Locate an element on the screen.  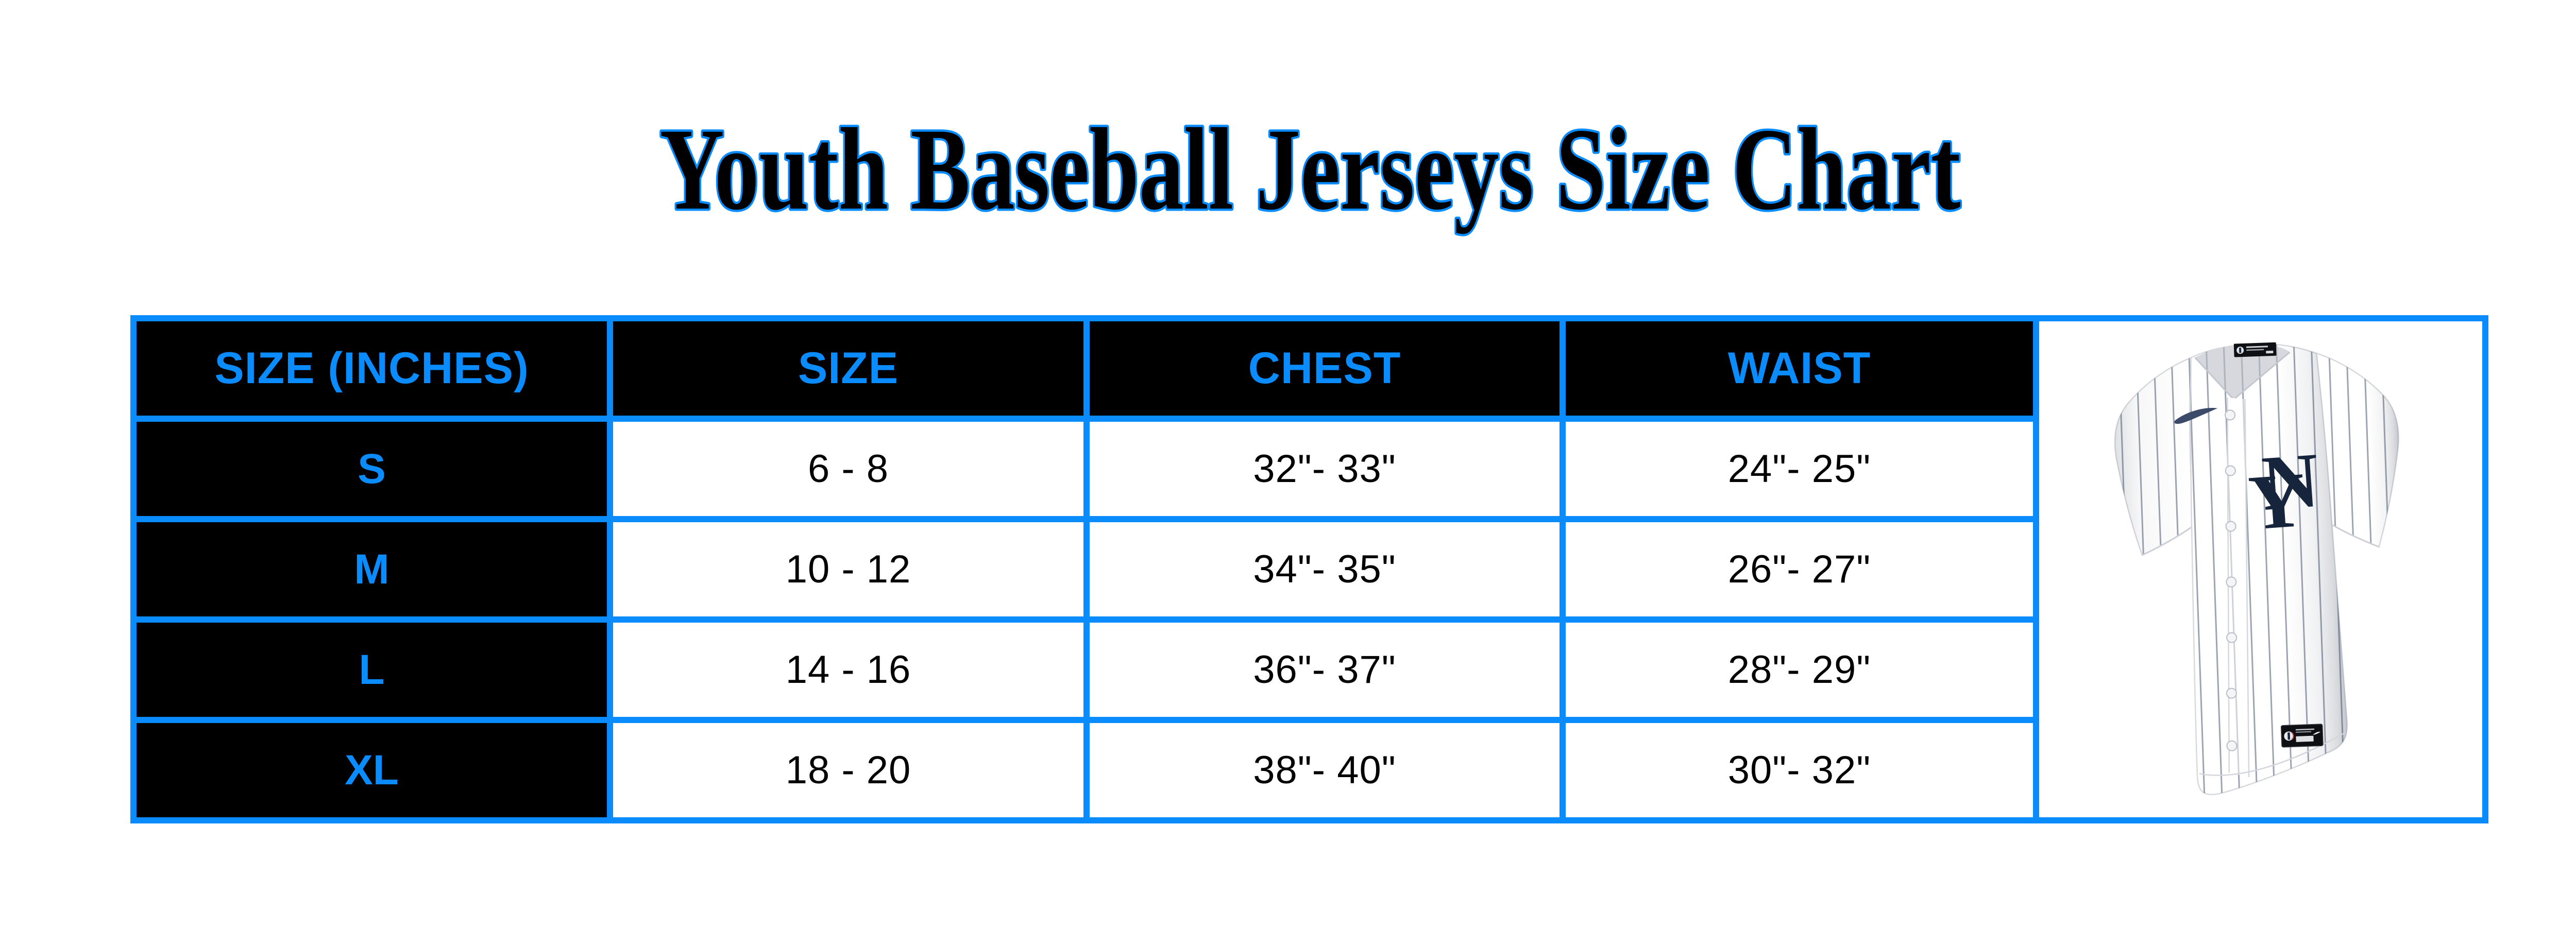
yankees-pinstripe-jersey-image: N Y is located at coordinates (2257, 568).